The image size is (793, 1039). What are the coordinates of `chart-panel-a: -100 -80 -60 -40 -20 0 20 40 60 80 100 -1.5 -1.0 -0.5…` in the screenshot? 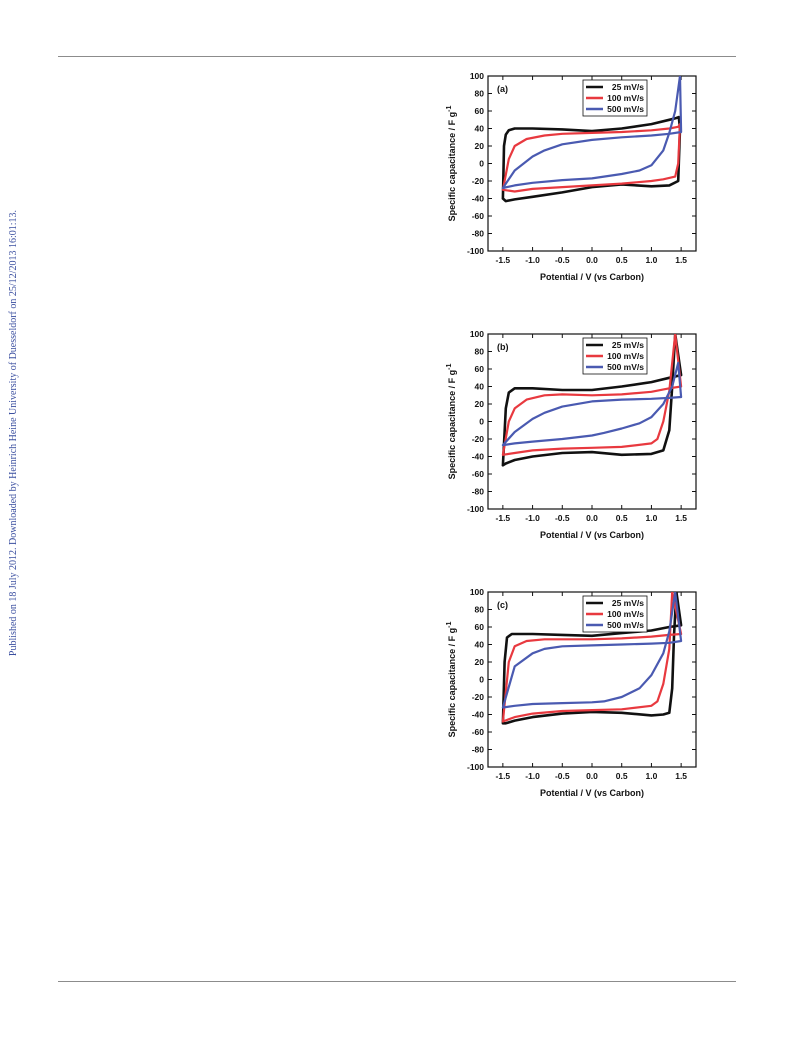 It's located at (571, 176).